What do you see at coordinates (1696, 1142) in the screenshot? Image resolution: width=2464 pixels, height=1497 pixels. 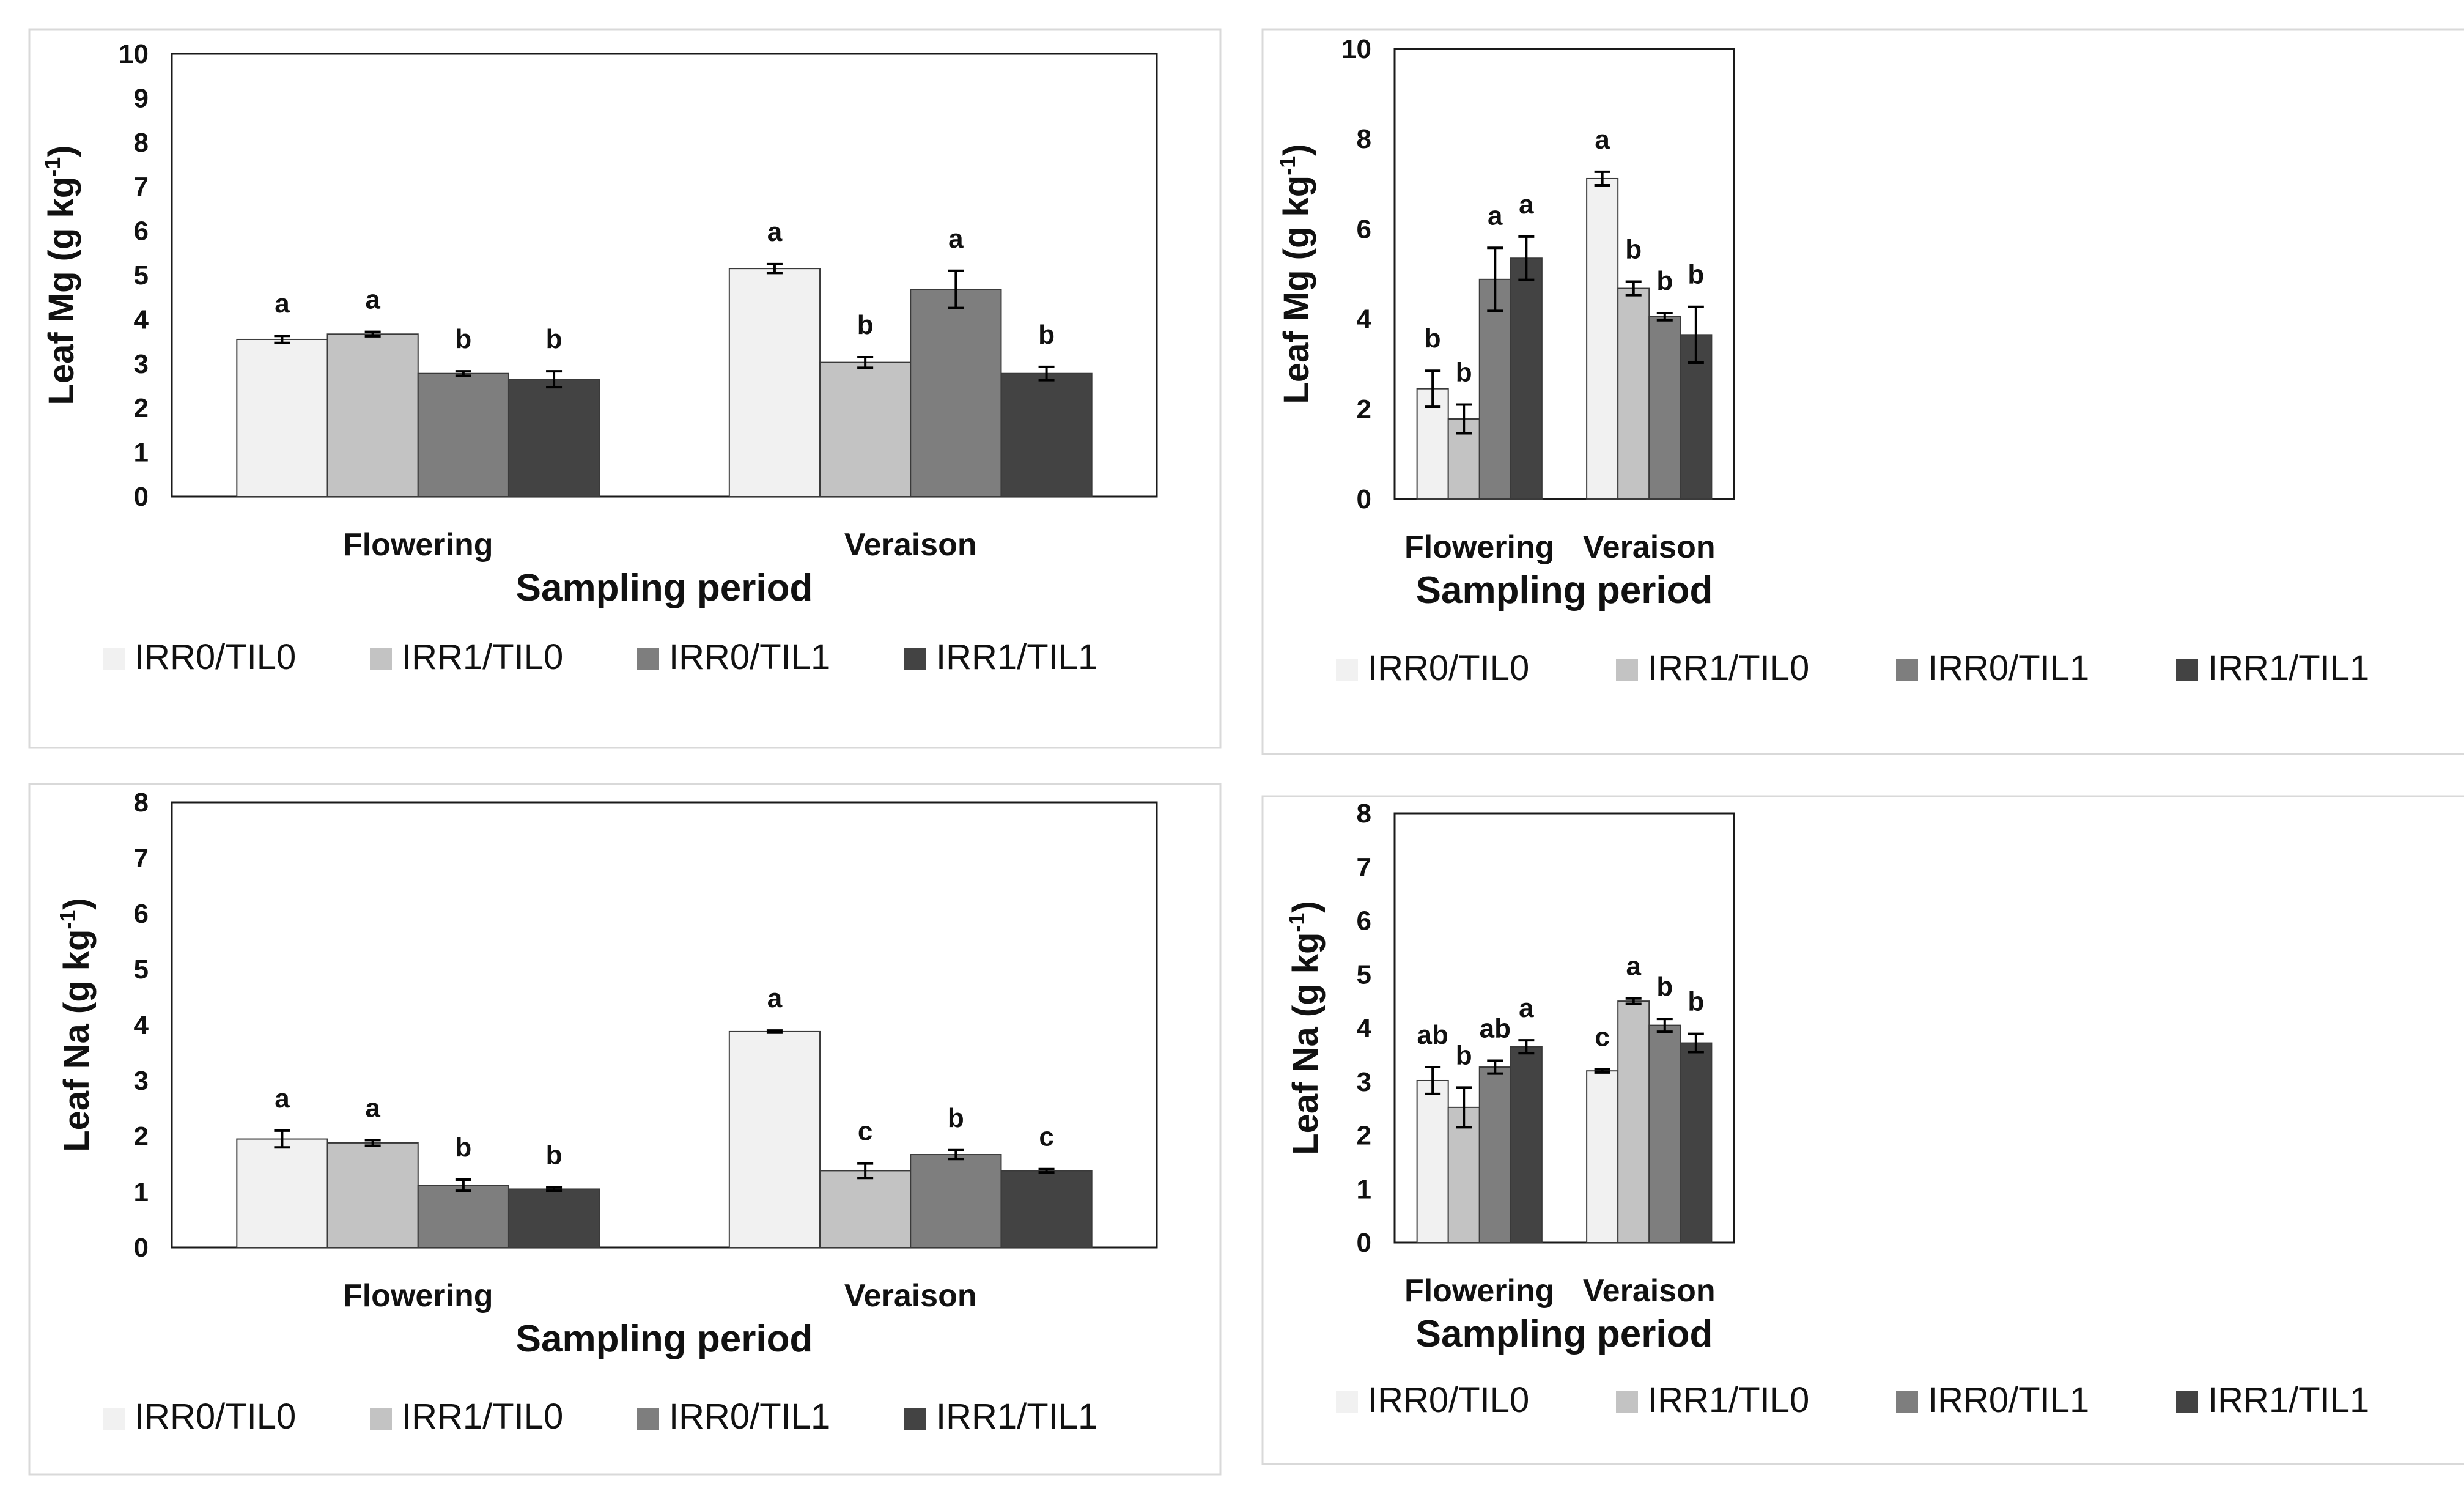 I see `bar-irr1-til1-veraison` at bounding box center [1696, 1142].